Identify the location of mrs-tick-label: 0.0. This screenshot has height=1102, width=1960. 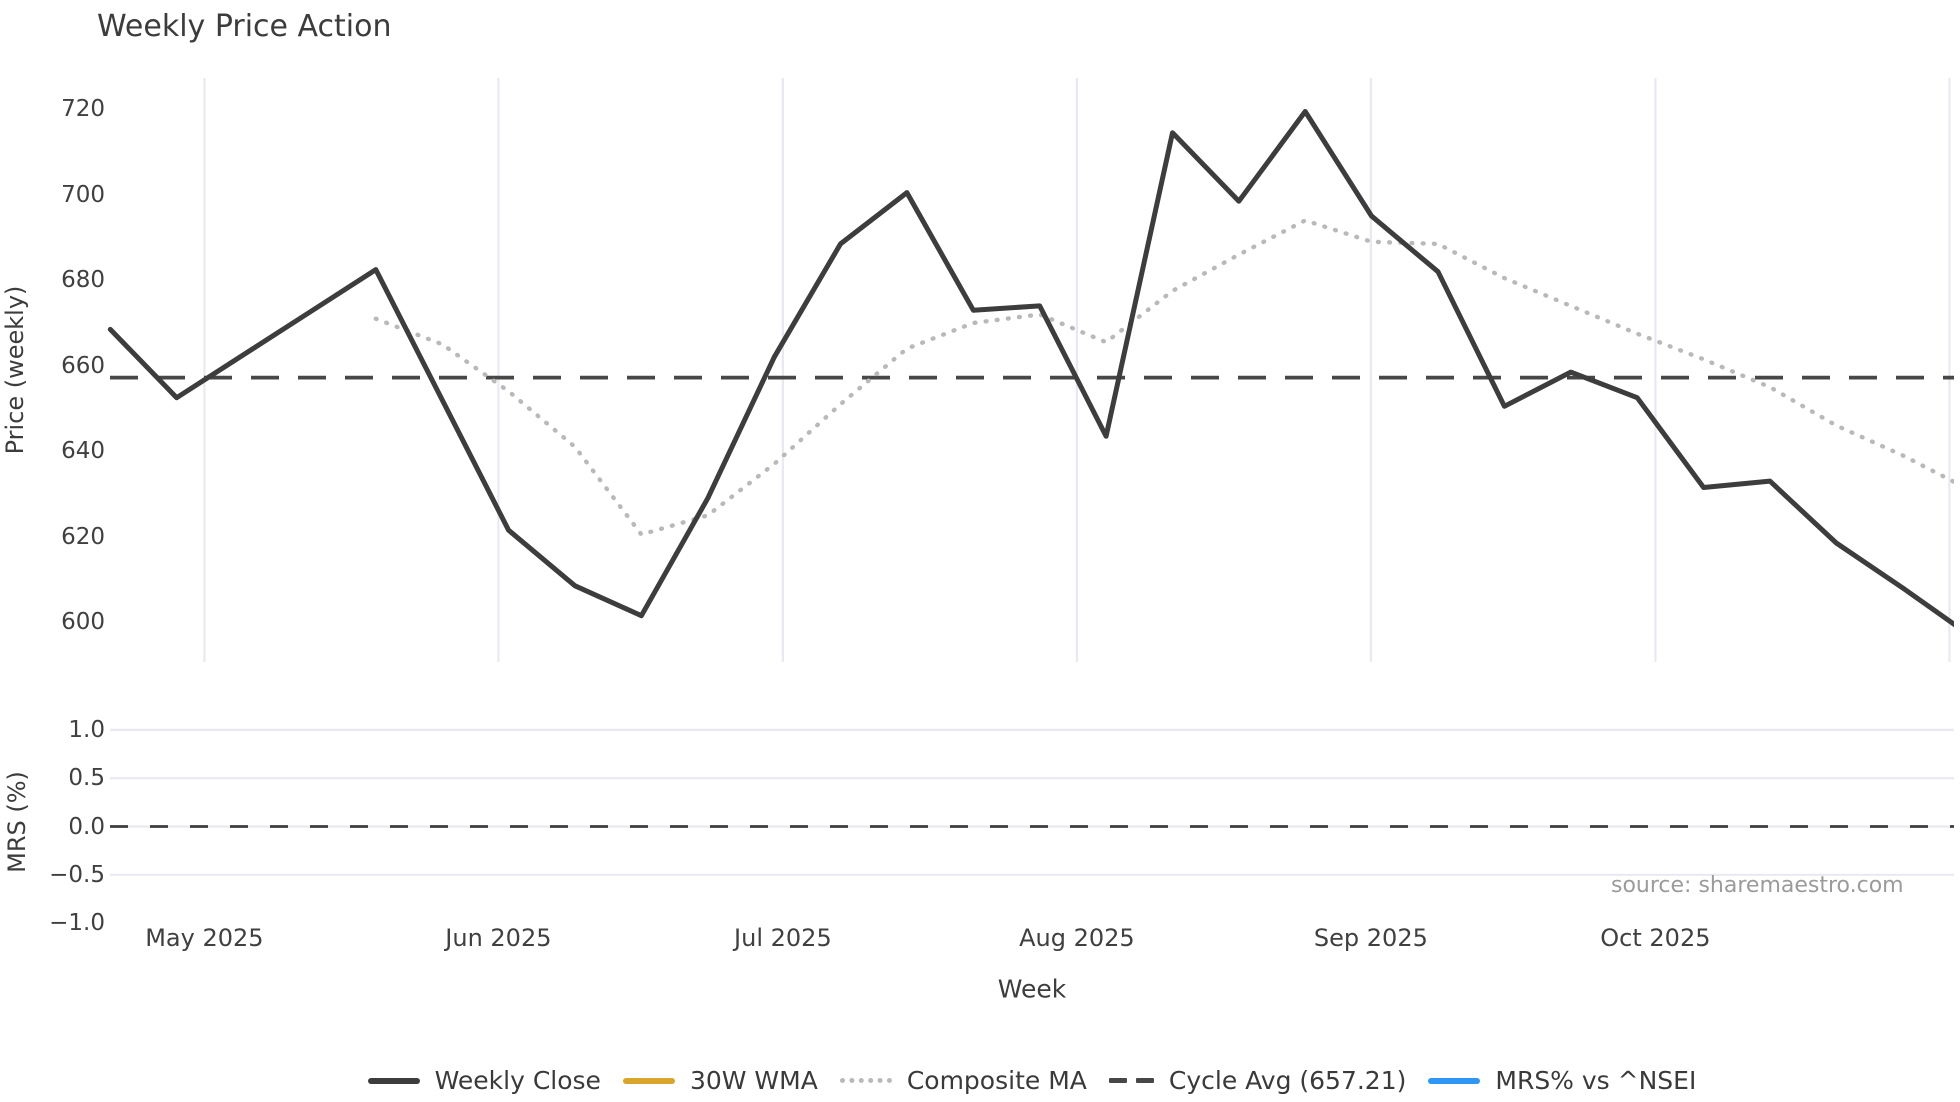
(86, 826).